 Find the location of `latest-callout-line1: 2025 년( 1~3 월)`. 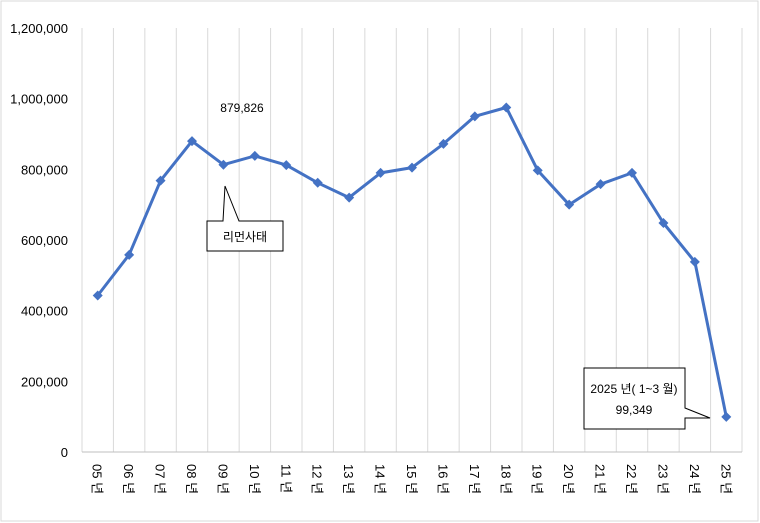

latest-callout-line1: 2025 년( 1~3 월) is located at coordinates (633, 389).